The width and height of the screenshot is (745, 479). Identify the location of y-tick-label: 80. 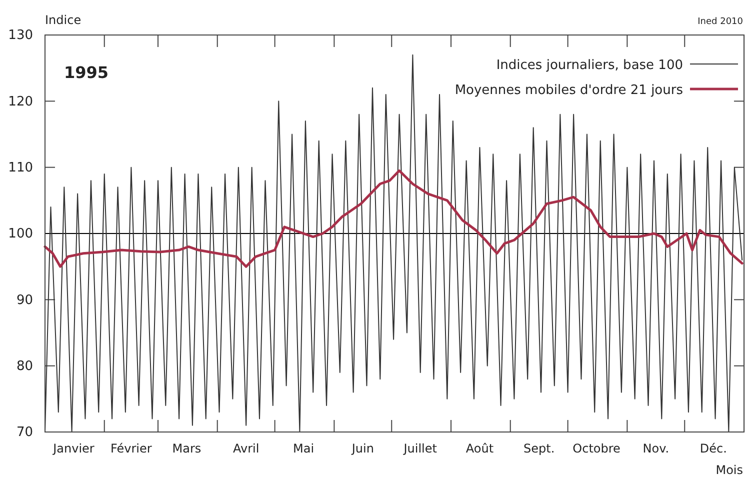
(24, 366).